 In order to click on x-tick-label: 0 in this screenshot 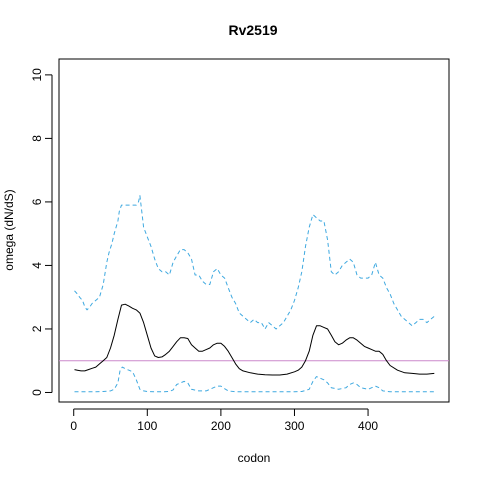, I will do `click(73, 426)`.